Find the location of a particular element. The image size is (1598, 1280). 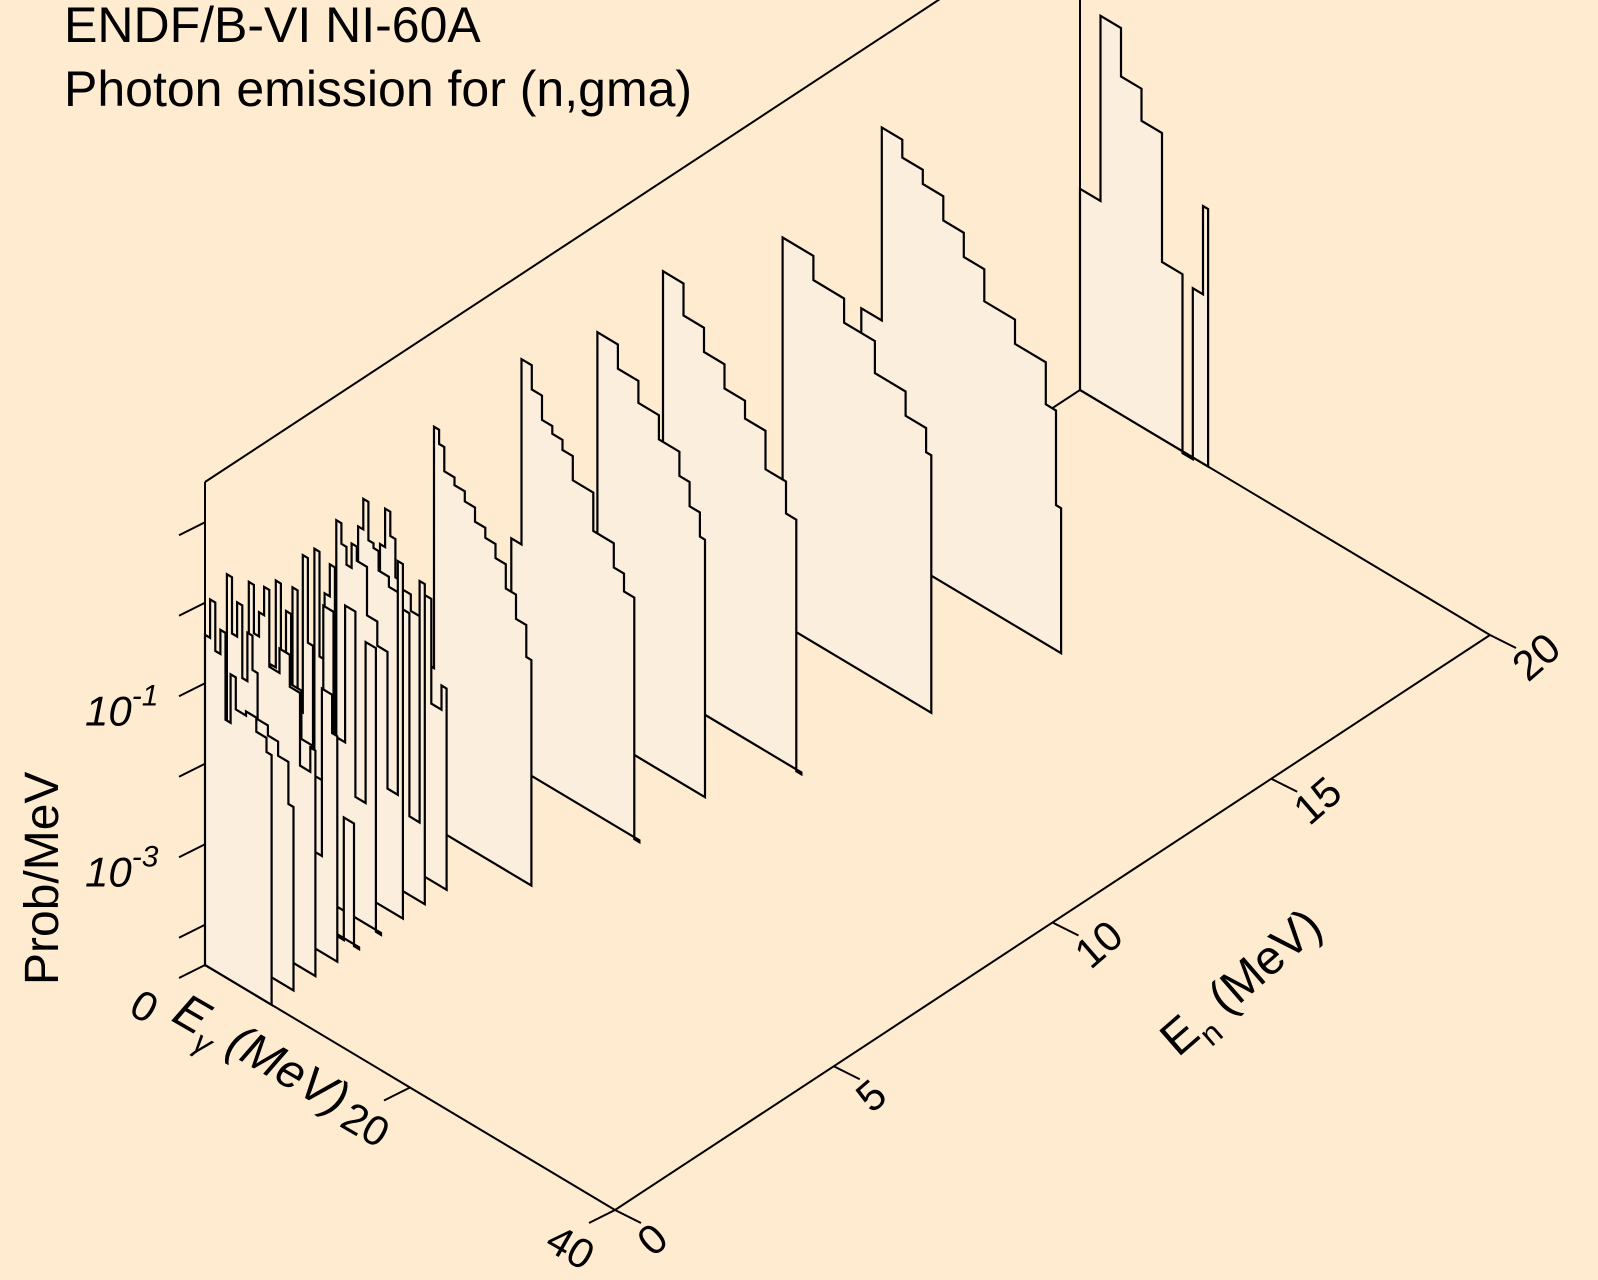

z-tick-label-exponent: -1 is located at coordinates (145, 695).